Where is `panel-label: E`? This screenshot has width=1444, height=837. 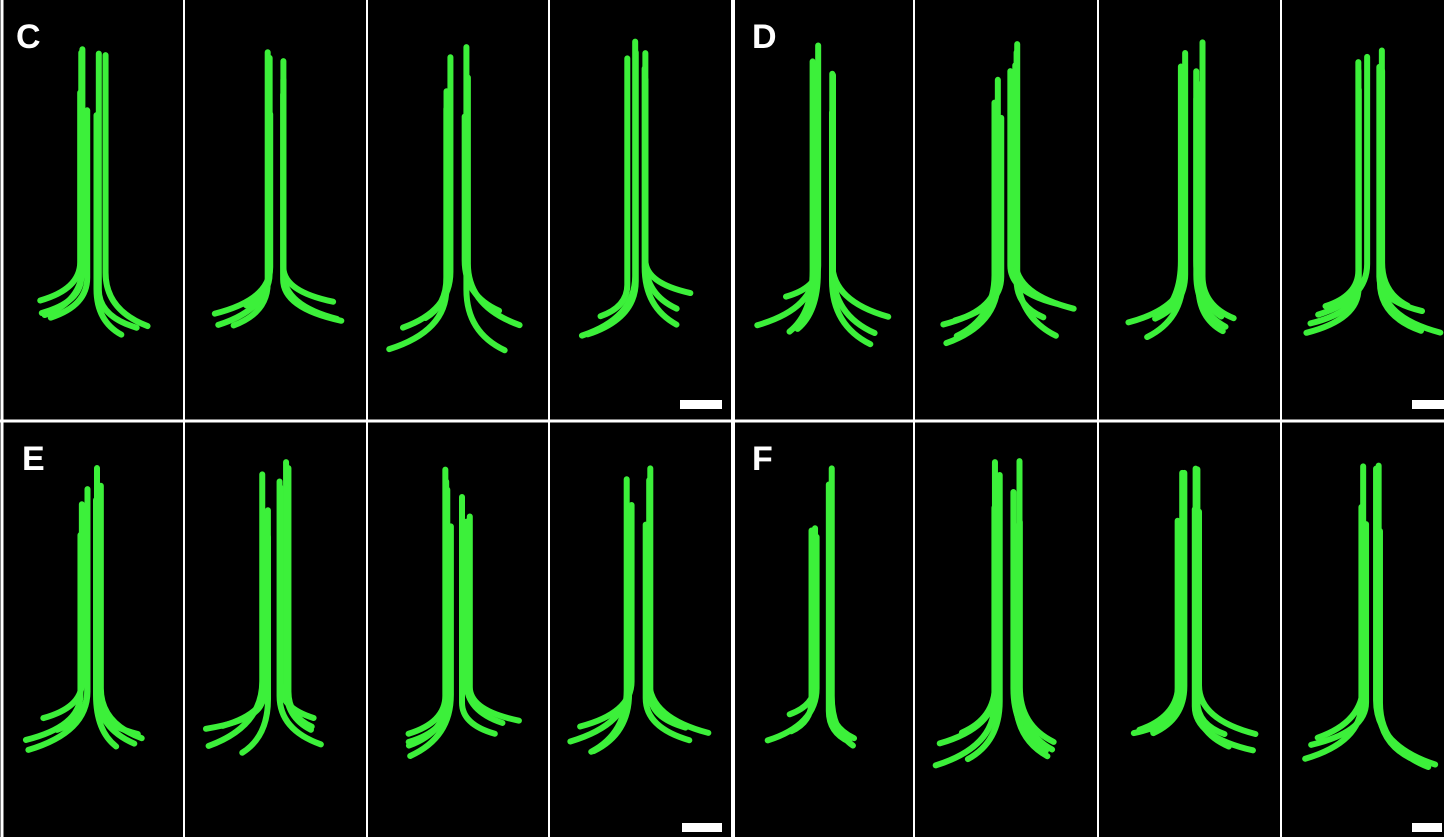 panel-label: E is located at coordinates (33, 459).